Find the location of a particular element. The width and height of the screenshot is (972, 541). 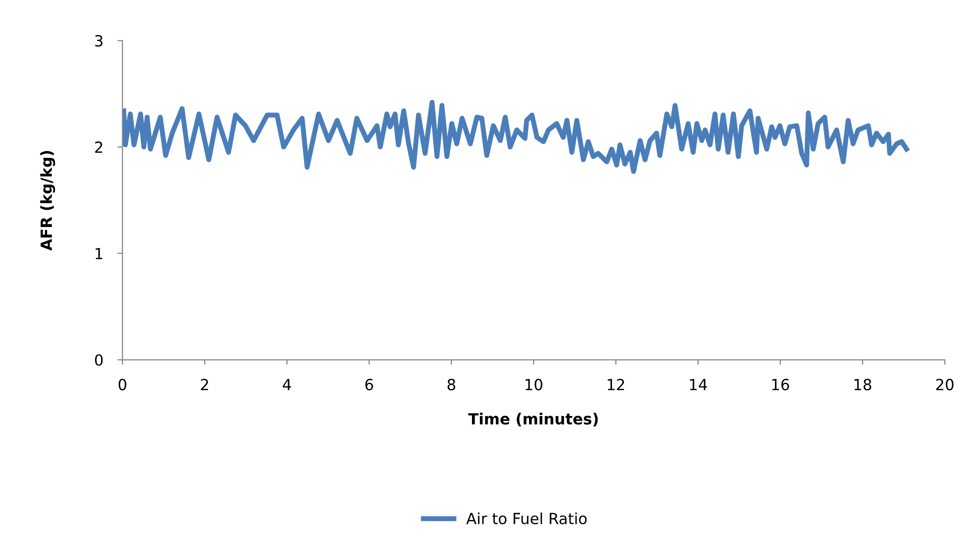

legend-label: Air to Fuel Ratio is located at coordinates (526, 518).